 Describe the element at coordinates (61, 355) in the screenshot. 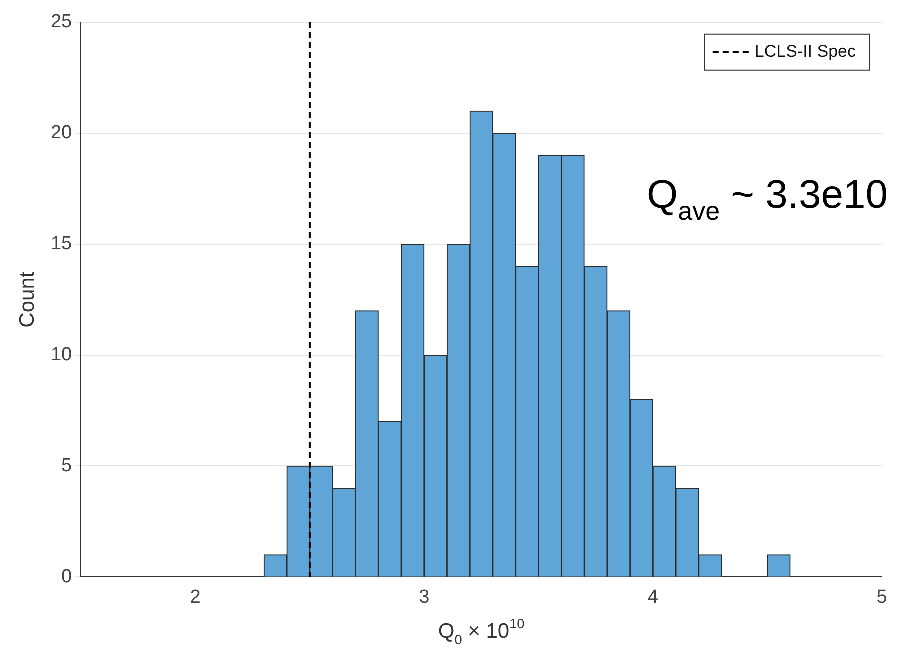

I see `y-tick-label: 10` at that location.